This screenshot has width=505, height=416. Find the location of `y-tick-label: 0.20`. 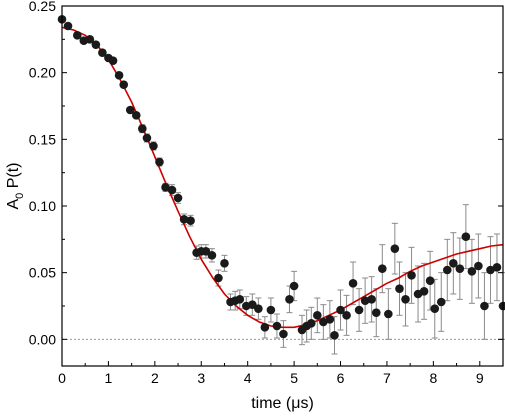

y-tick-label: 0.20 is located at coordinates (42, 73).